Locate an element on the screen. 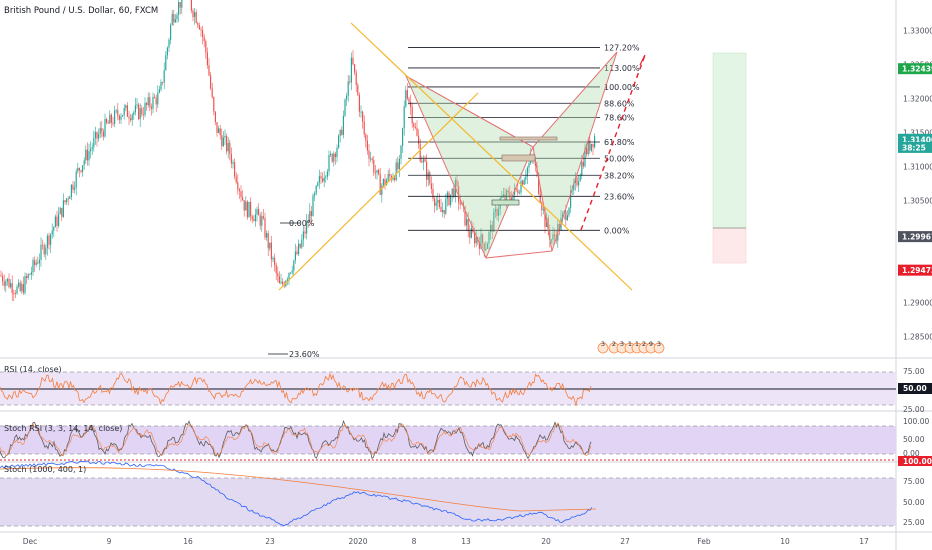 The width and height of the screenshot is (932, 550). pattern-badge-label: 9 is located at coordinates (651, 344).